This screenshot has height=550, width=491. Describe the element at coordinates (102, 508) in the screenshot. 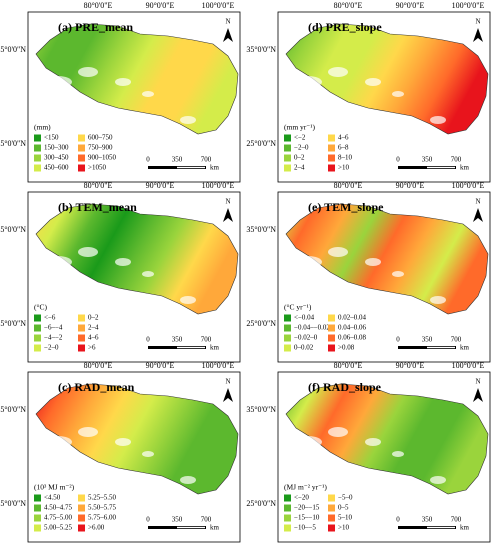

I see `legend-label: 5.50–5.75` at that location.